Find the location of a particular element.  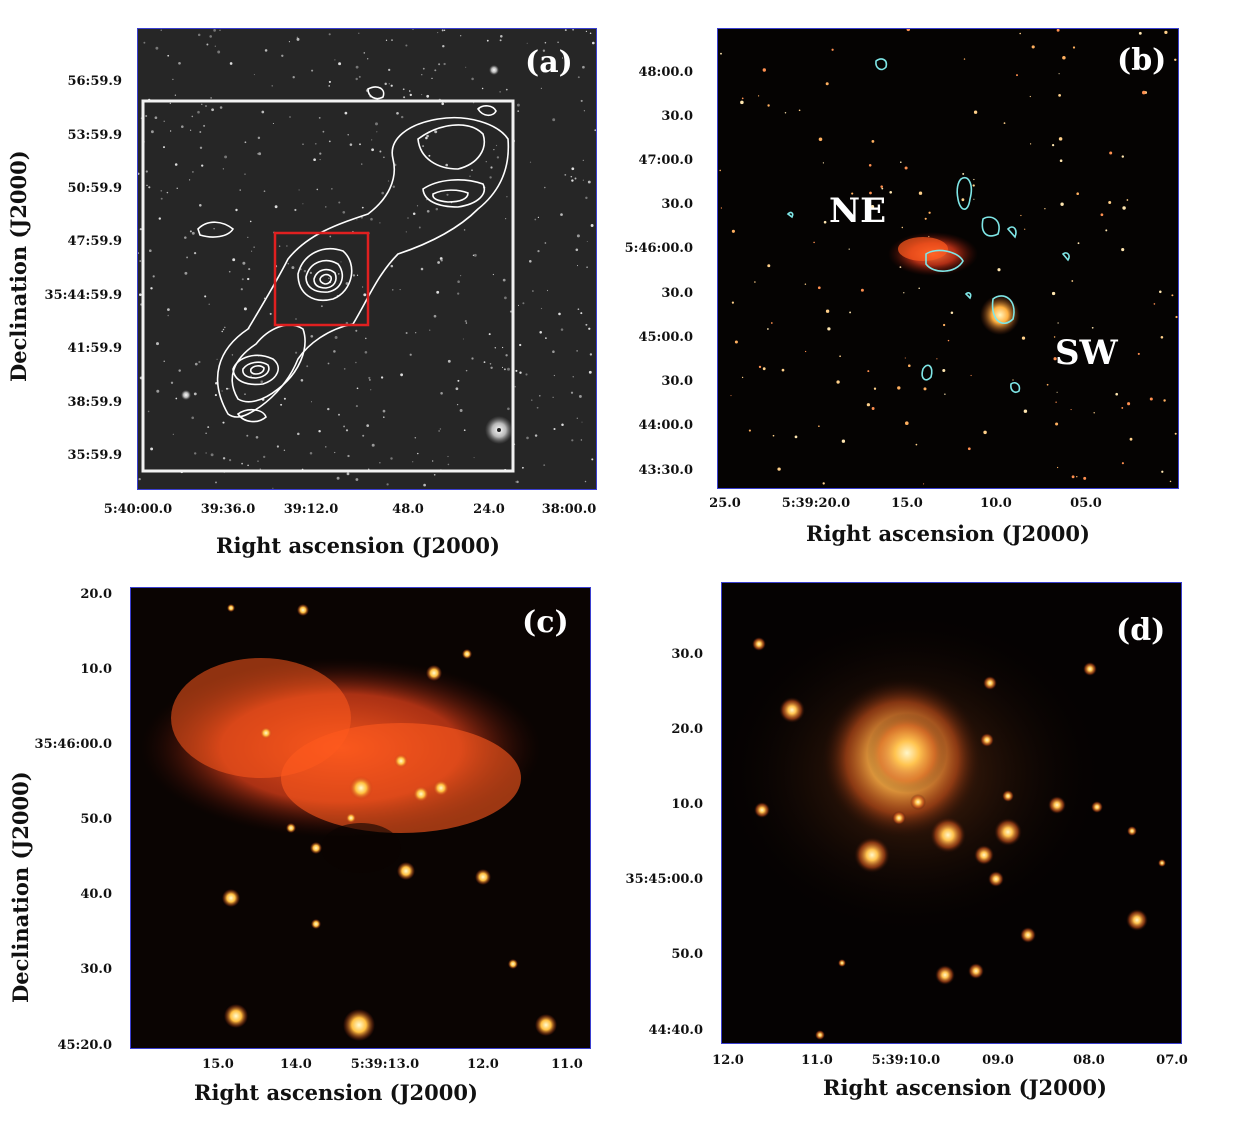

ytick: 40.0 is located at coordinates (96, 894).